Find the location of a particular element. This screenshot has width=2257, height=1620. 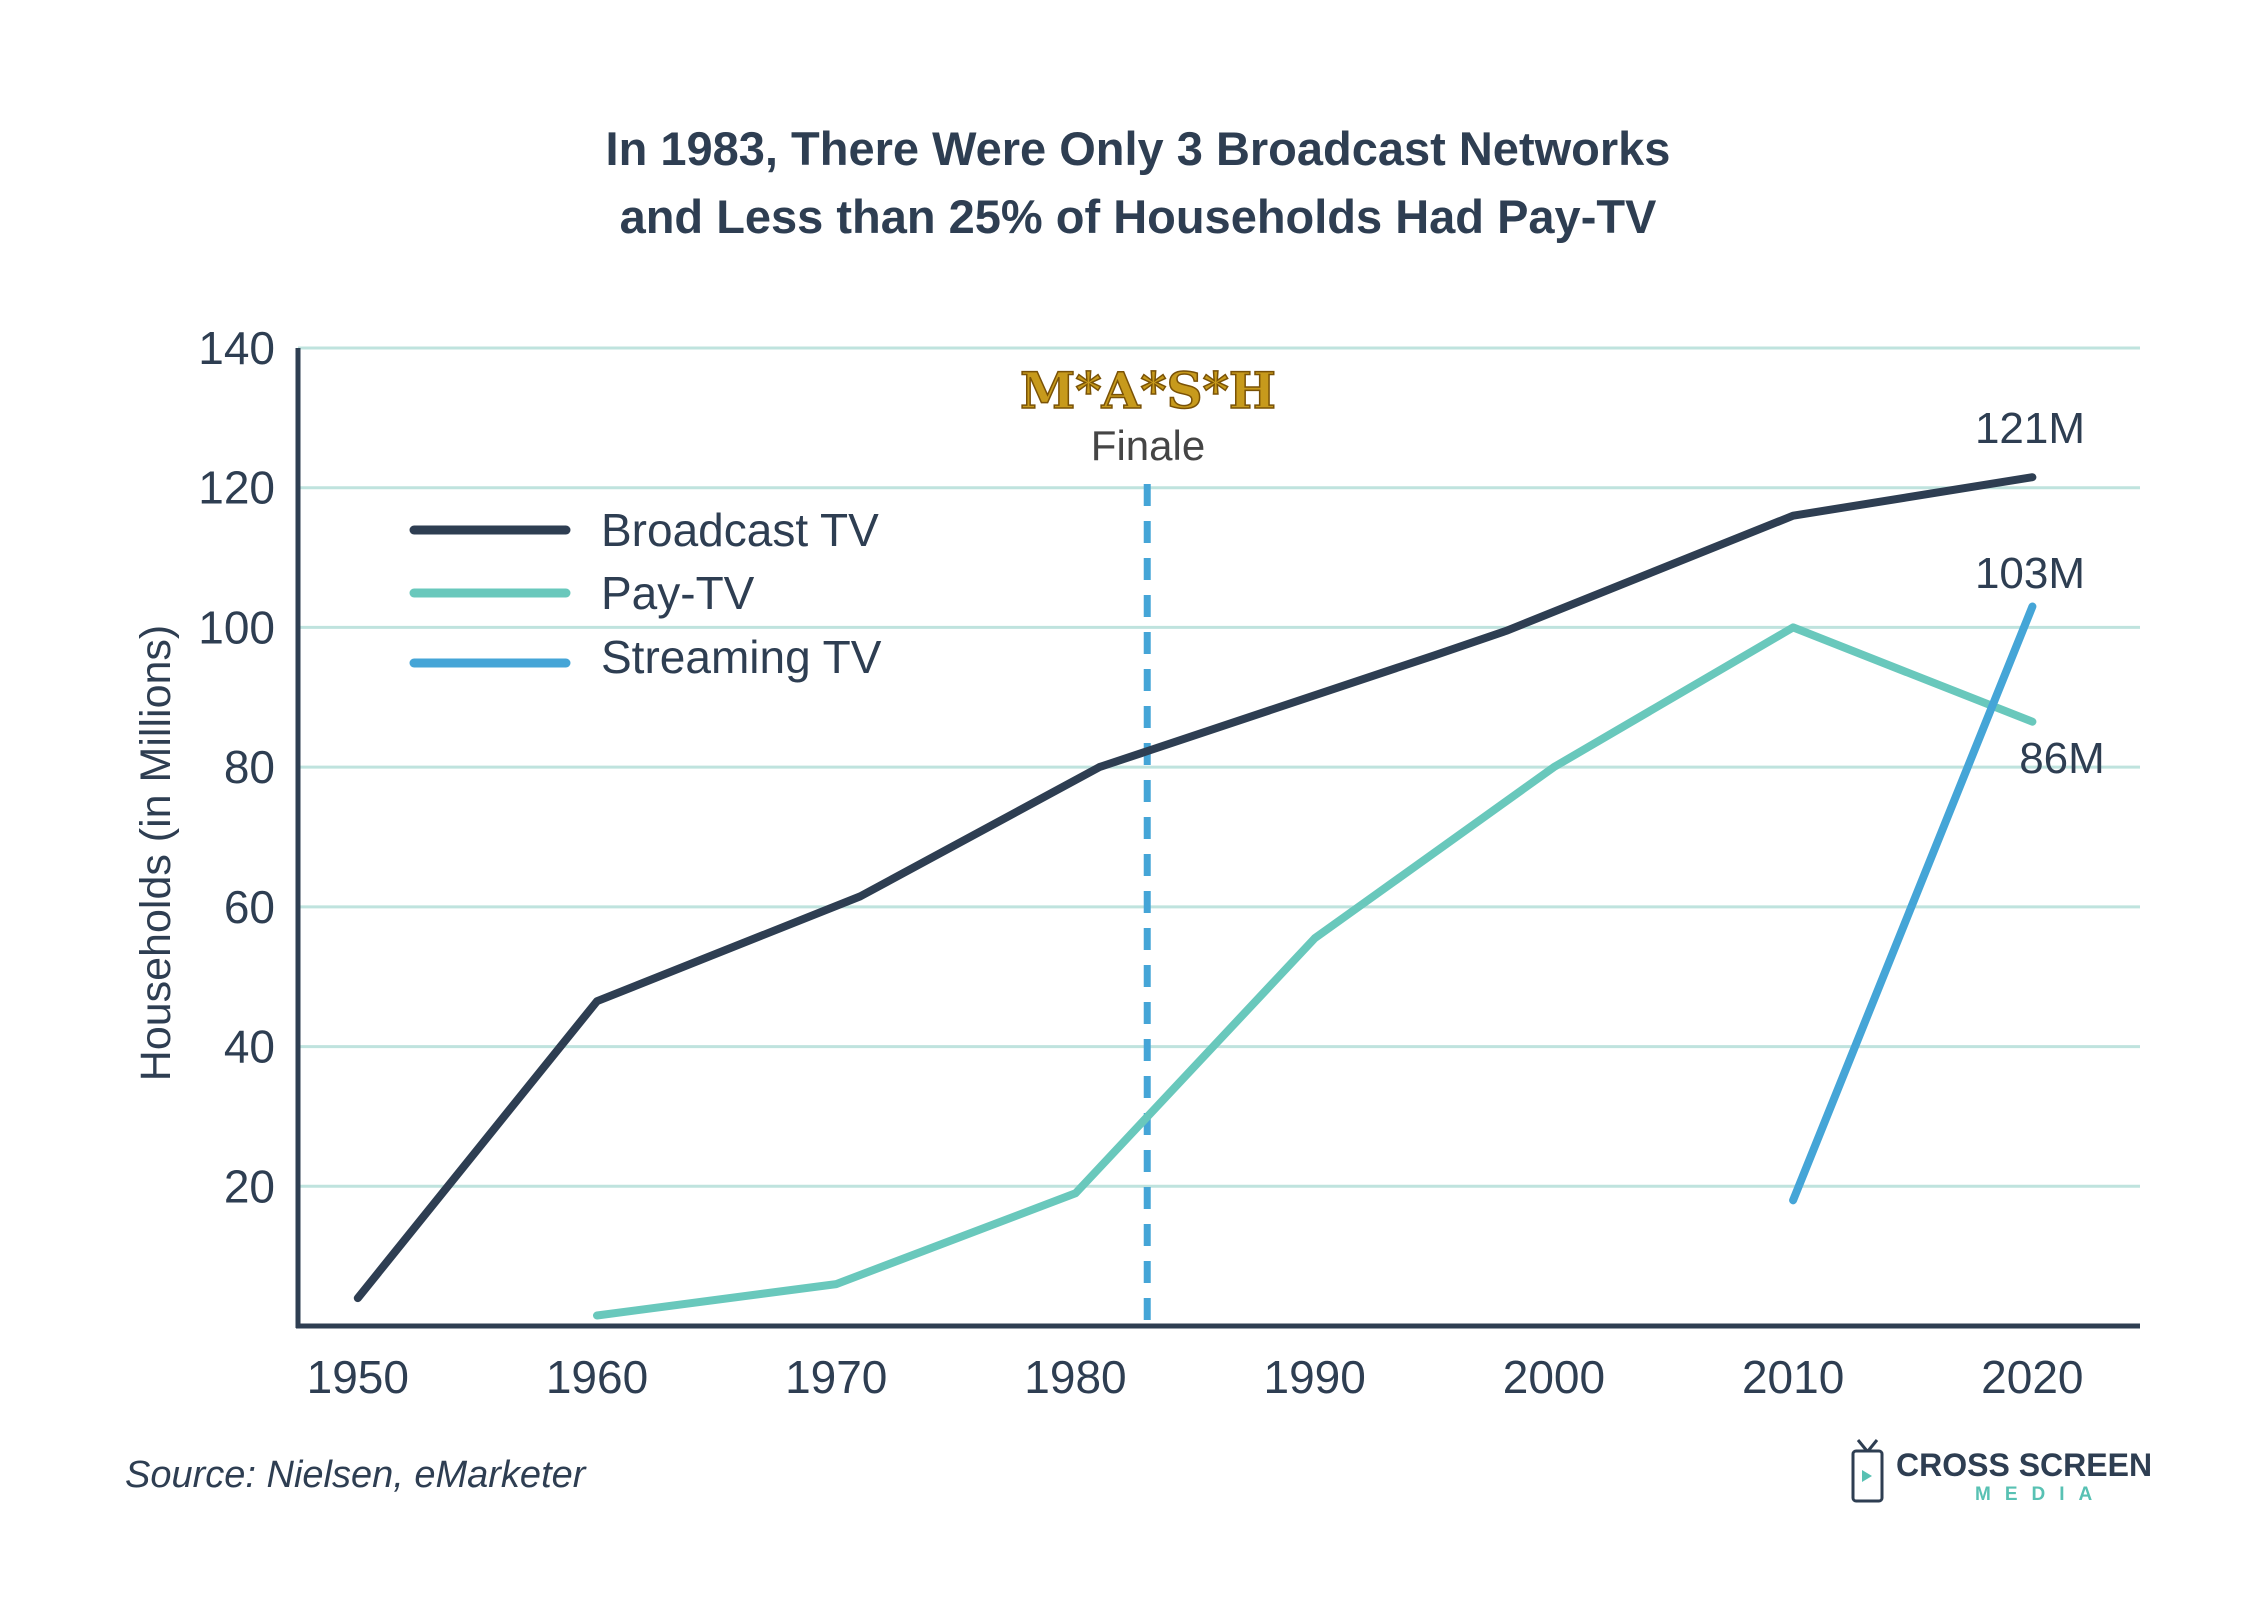

annotation-86m: 86M is located at coordinates (2062, 758).